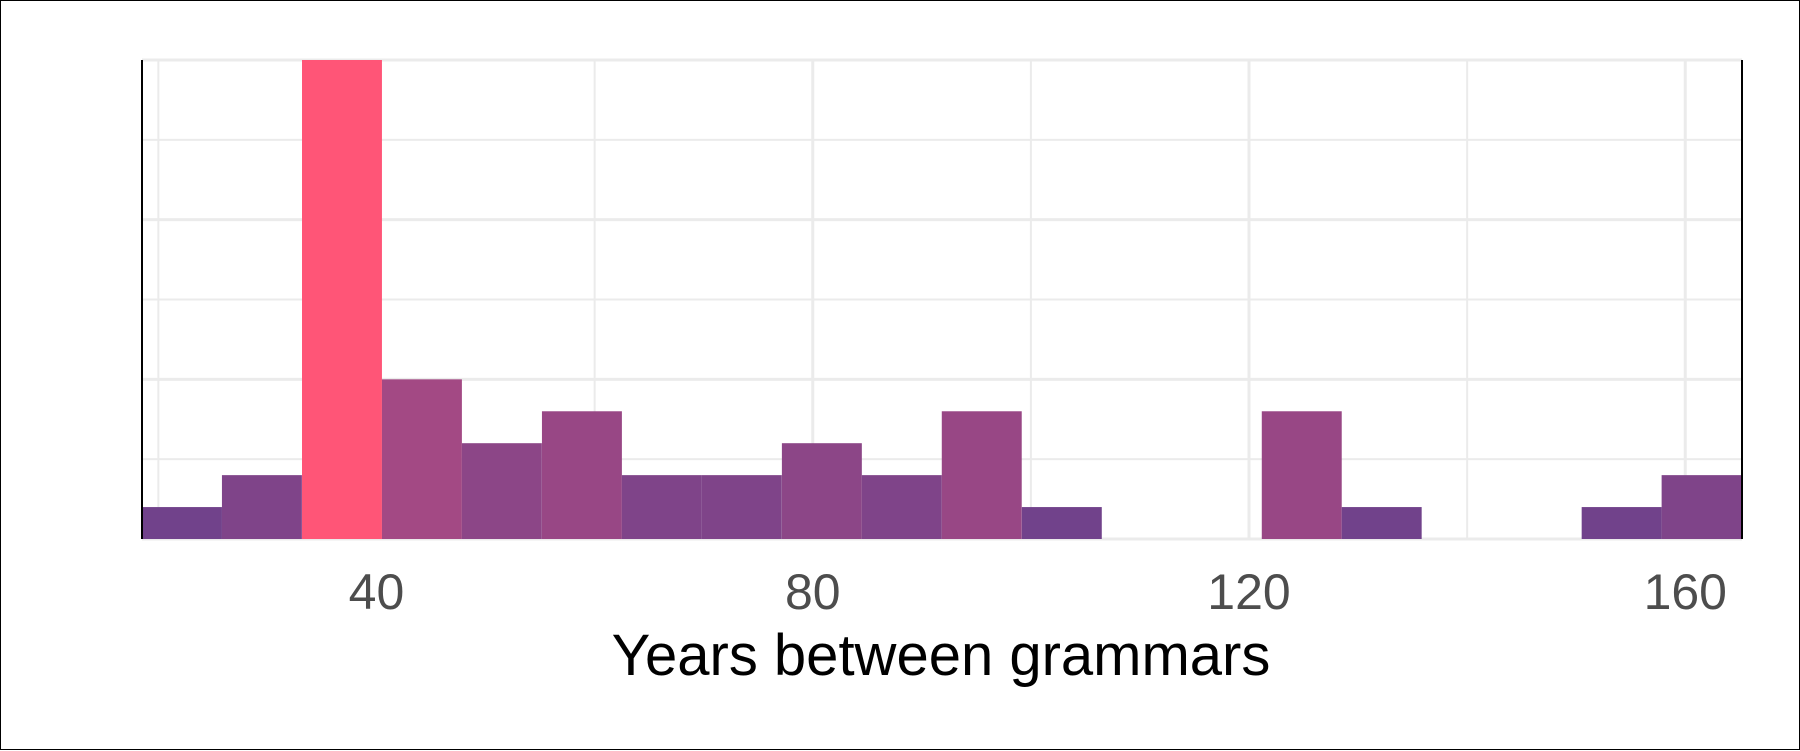 The height and width of the screenshot is (751, 1800). What do you see at coordinates (1038, 592) in the screenshot?
I see `x-axis-ticks: 40 80 120 160` at bounding box center [1038, 592].